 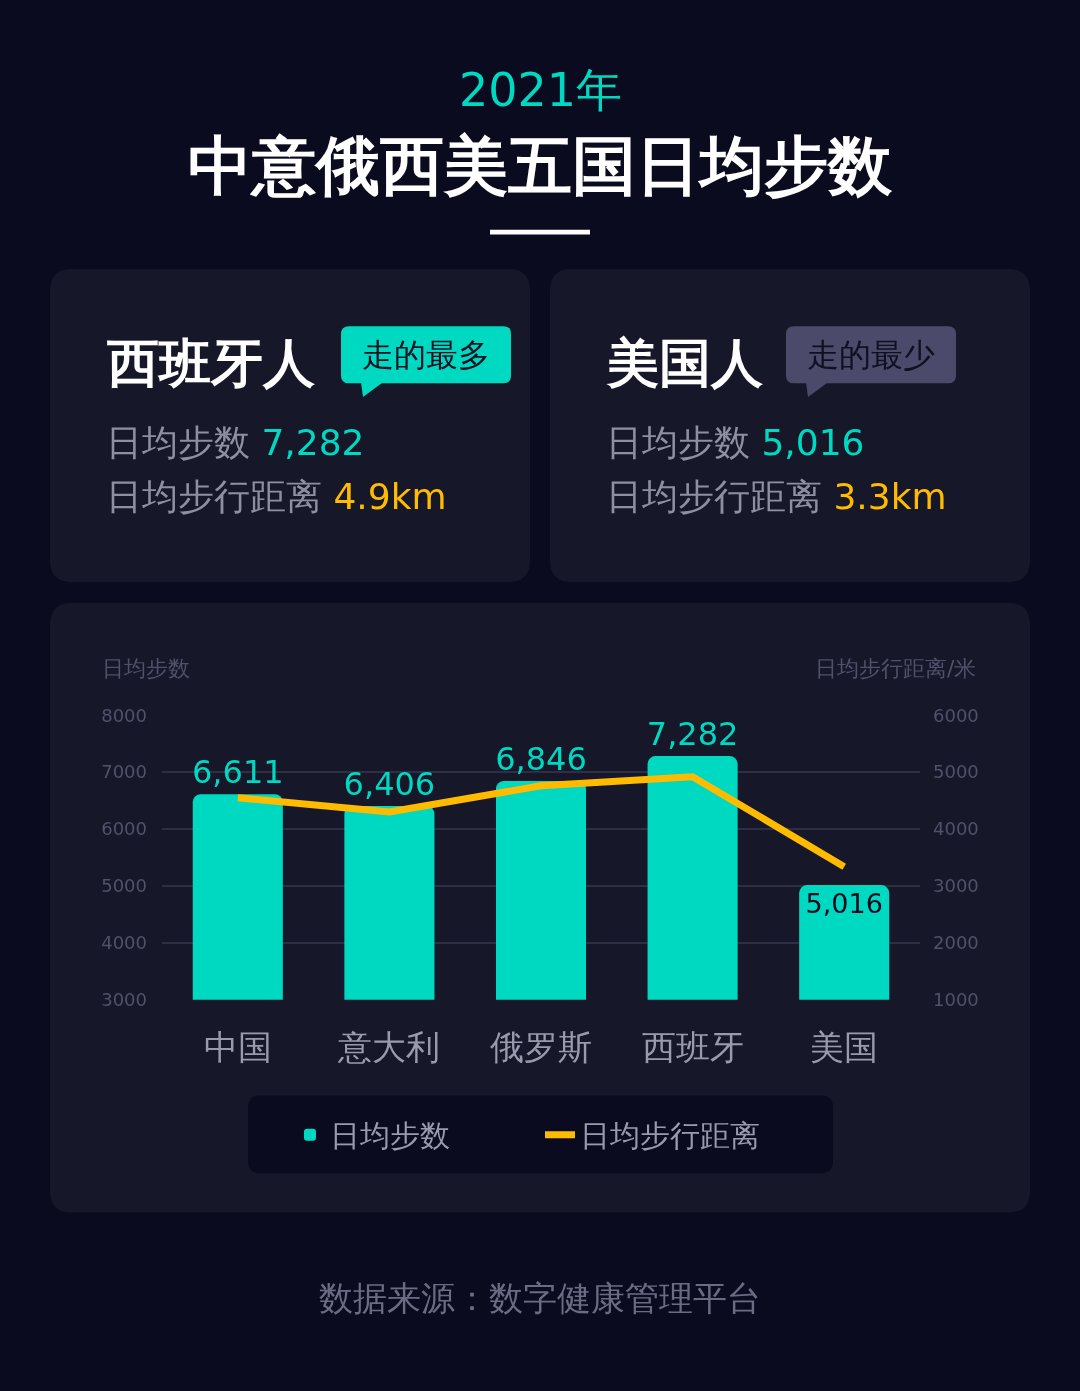 I want to click on y2-tick-label: 4000, so click(x=956, y=829).